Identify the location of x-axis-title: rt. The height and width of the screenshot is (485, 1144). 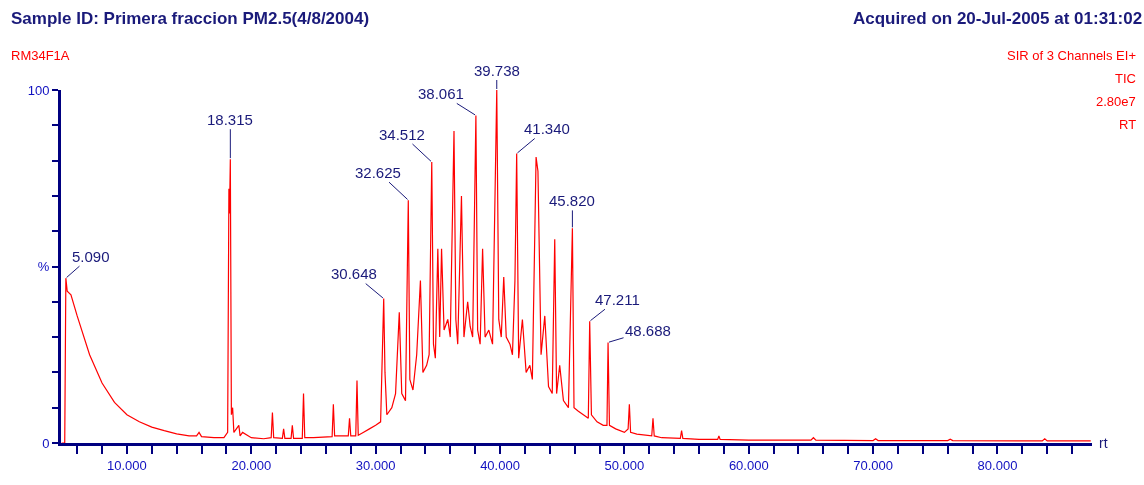
(1103, 443).